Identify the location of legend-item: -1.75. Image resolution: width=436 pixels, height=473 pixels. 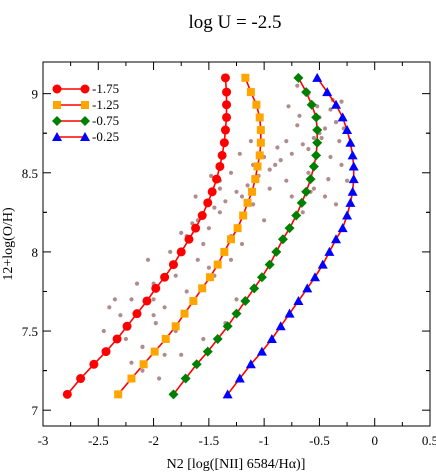
(85, 88).